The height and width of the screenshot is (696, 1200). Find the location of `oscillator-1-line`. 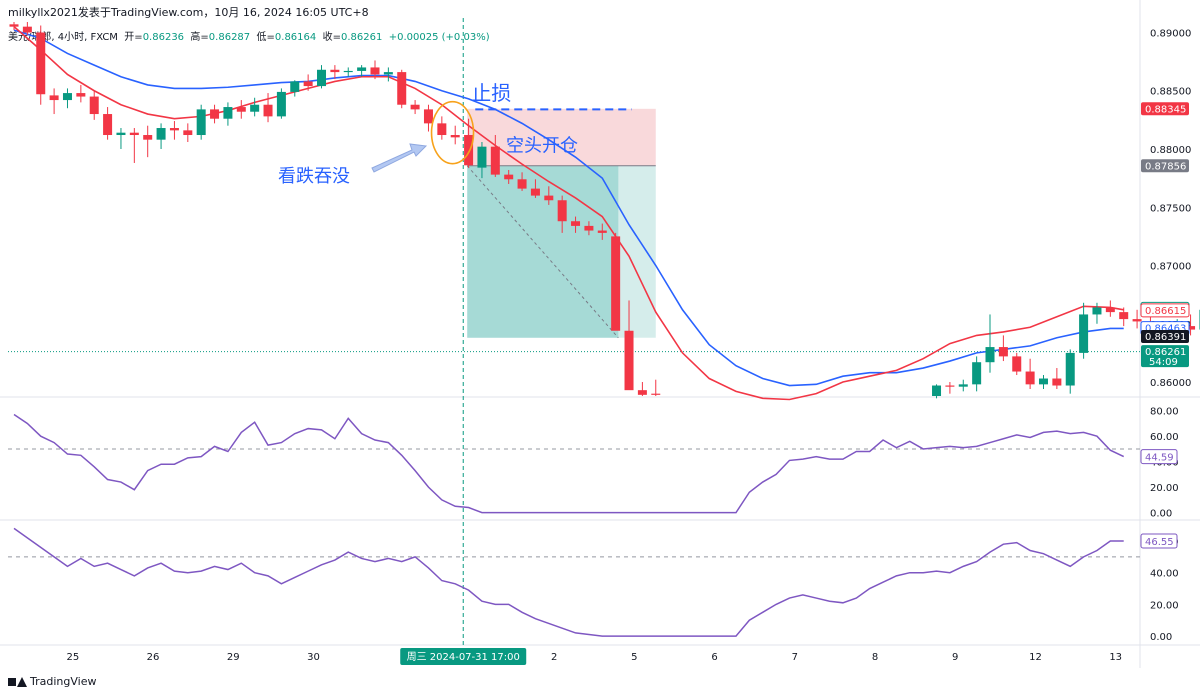

oscillator-1-line is located at coordinates (569, 463).